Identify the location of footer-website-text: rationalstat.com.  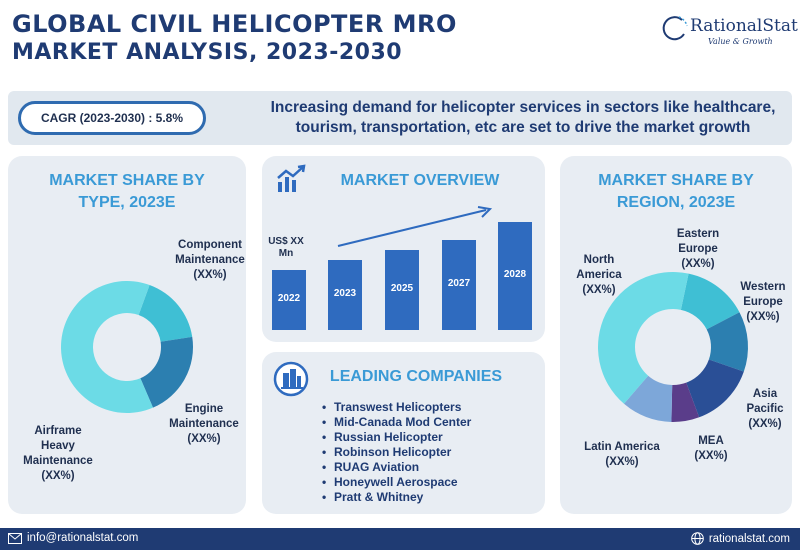
(749, 538).